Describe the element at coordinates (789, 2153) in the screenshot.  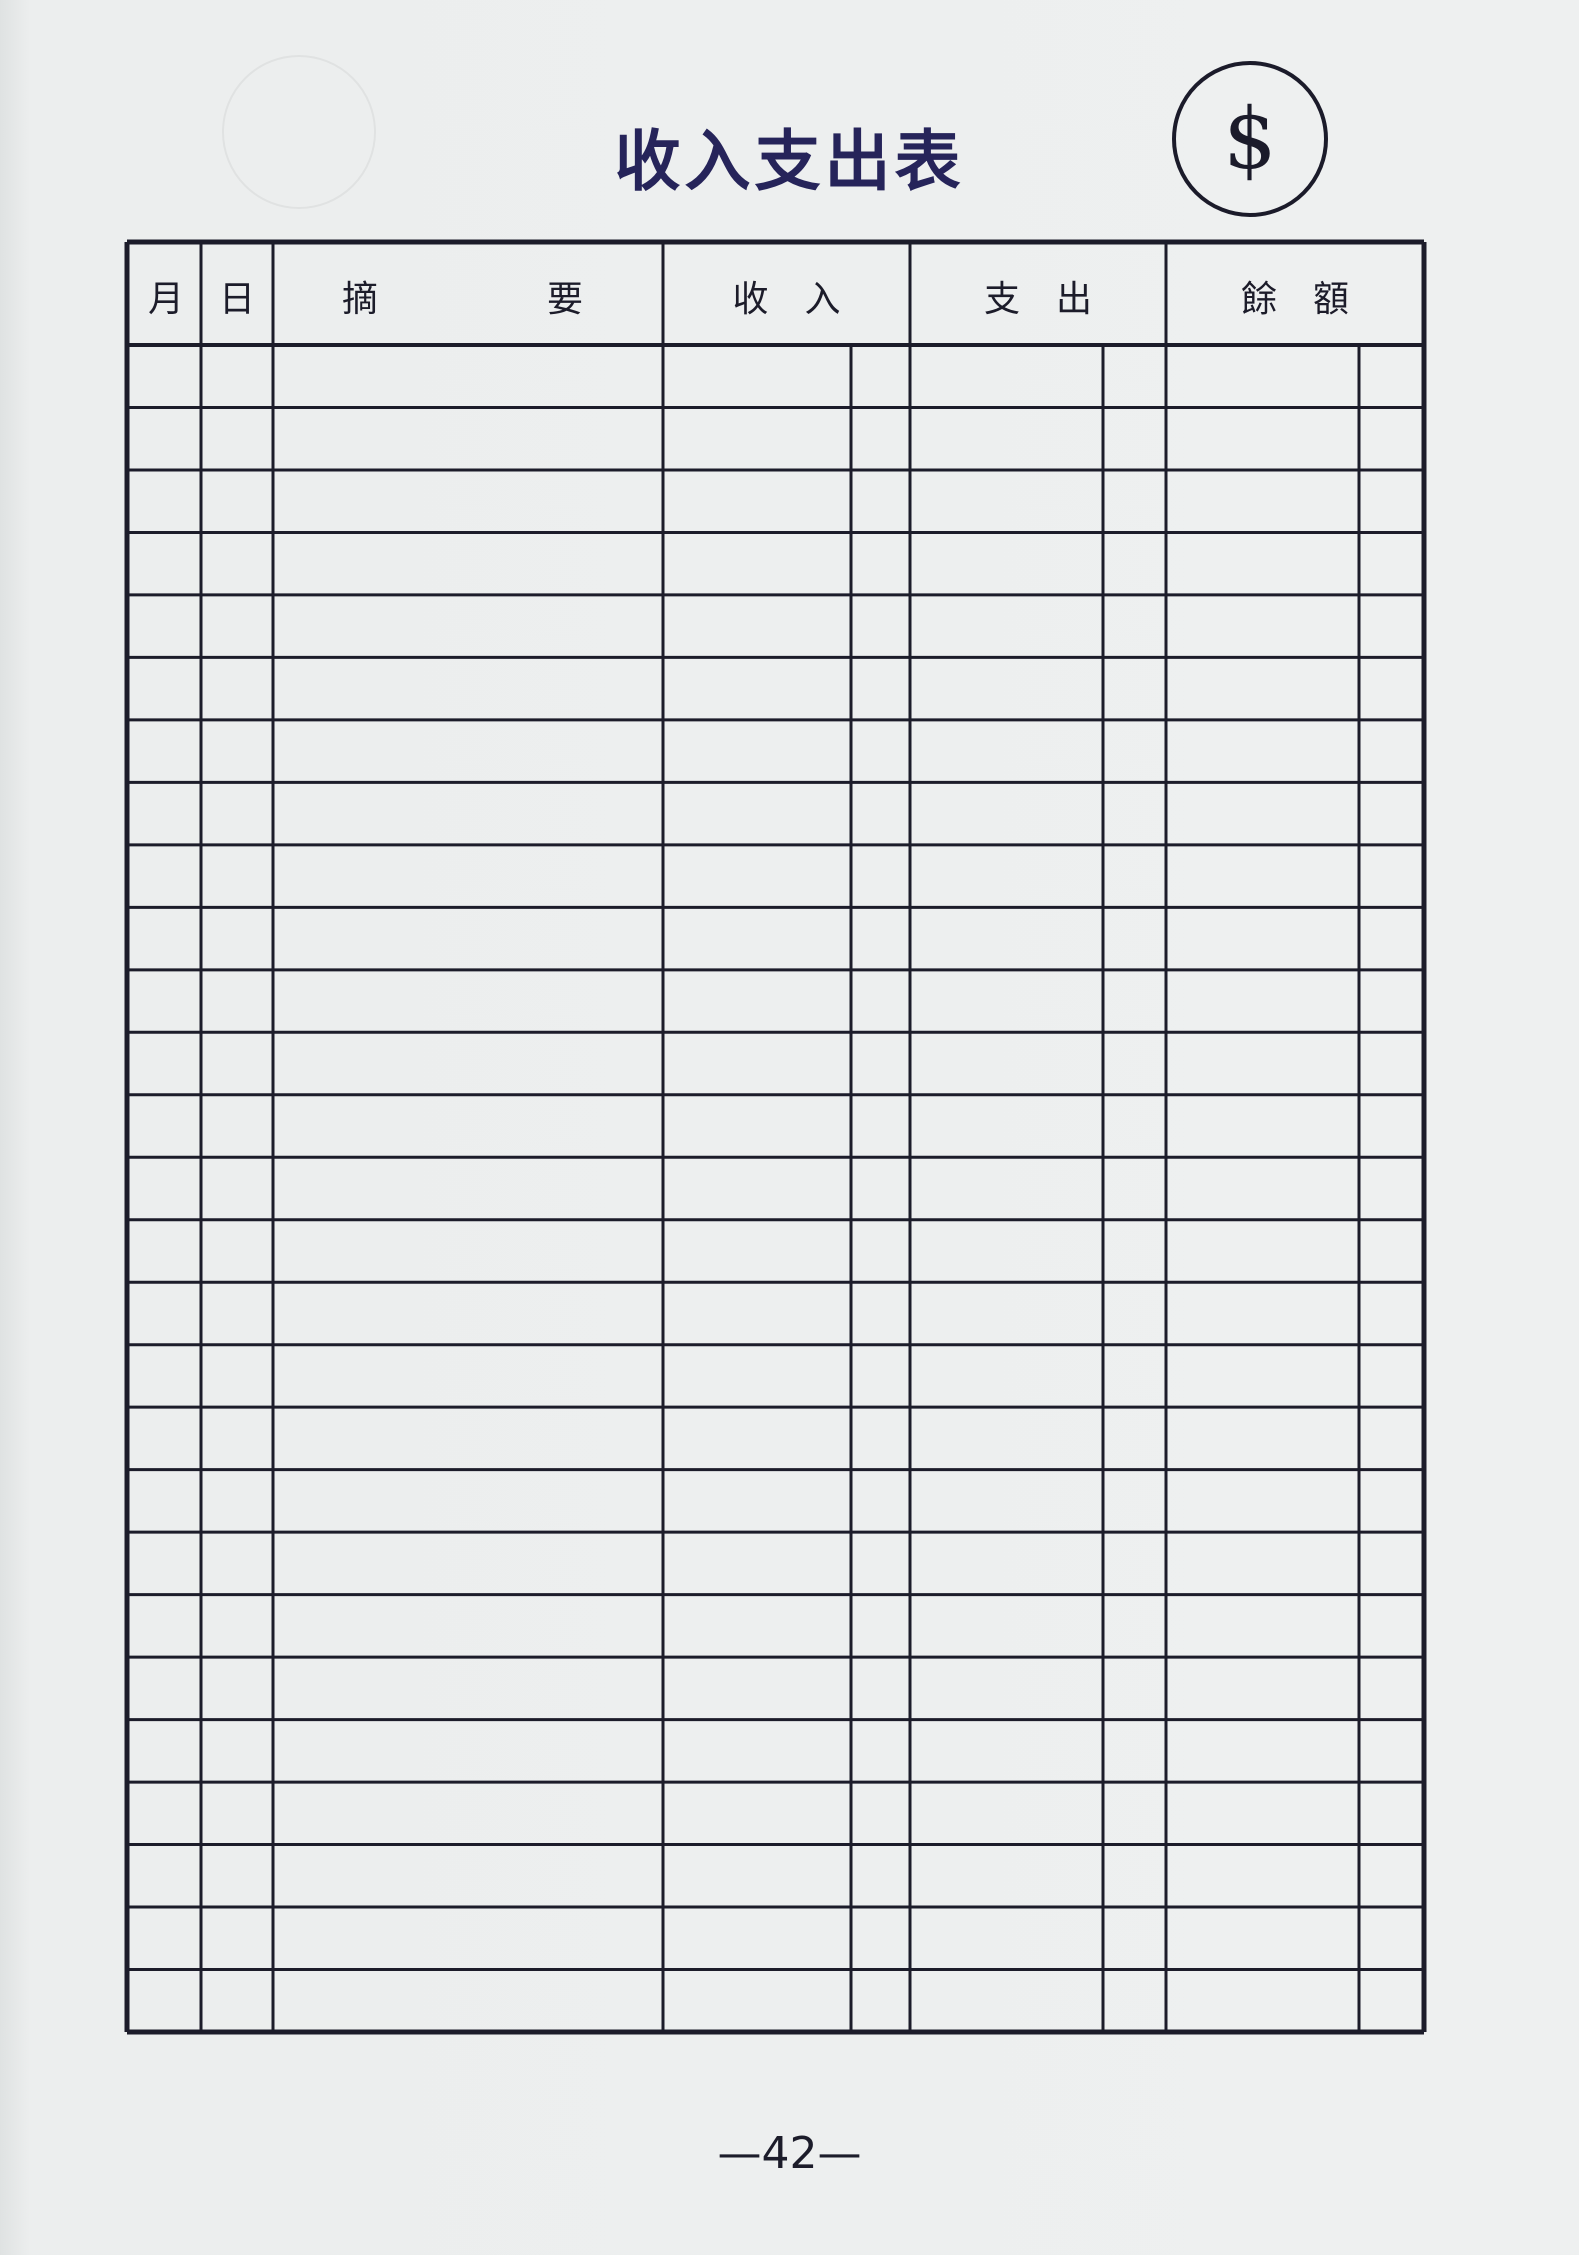
I see `page-number: —42—` at that location.